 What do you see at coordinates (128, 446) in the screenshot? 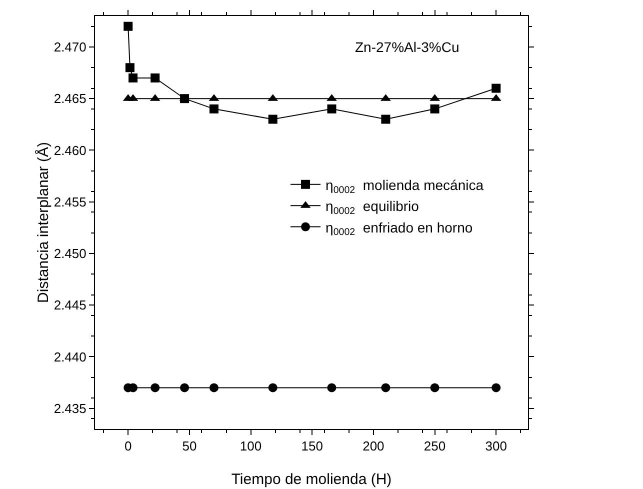
I see `x-tick-label: 0` at bounding box center [128, 446].